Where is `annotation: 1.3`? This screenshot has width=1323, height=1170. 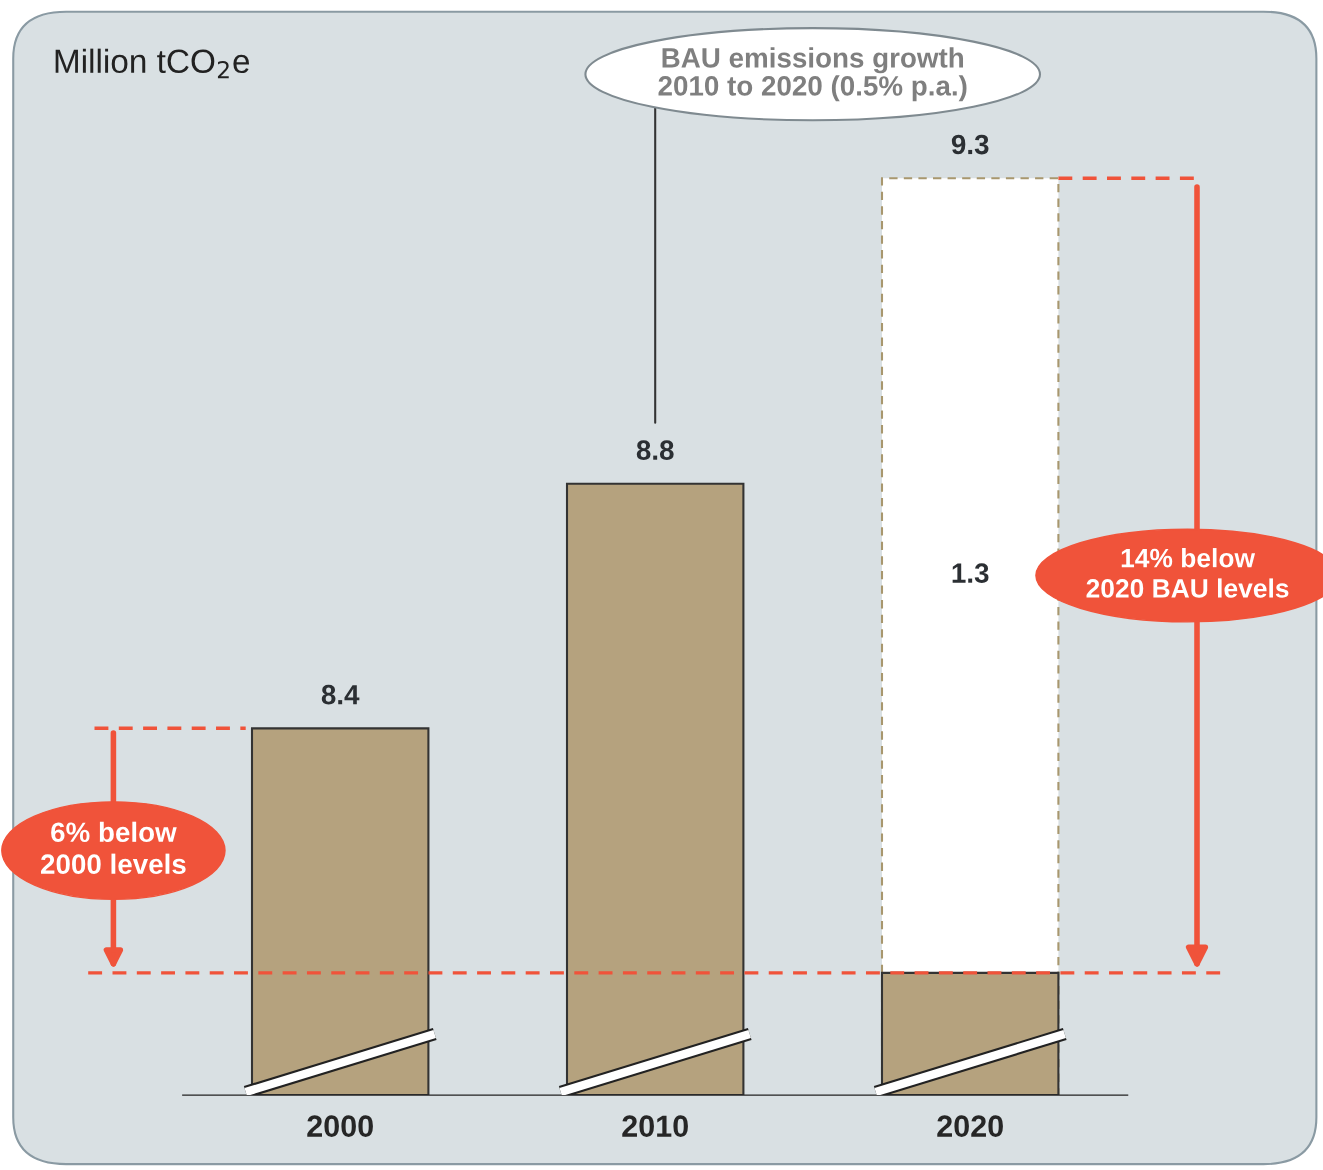 annotation: 1.3 is located at coordinates (970, 573).